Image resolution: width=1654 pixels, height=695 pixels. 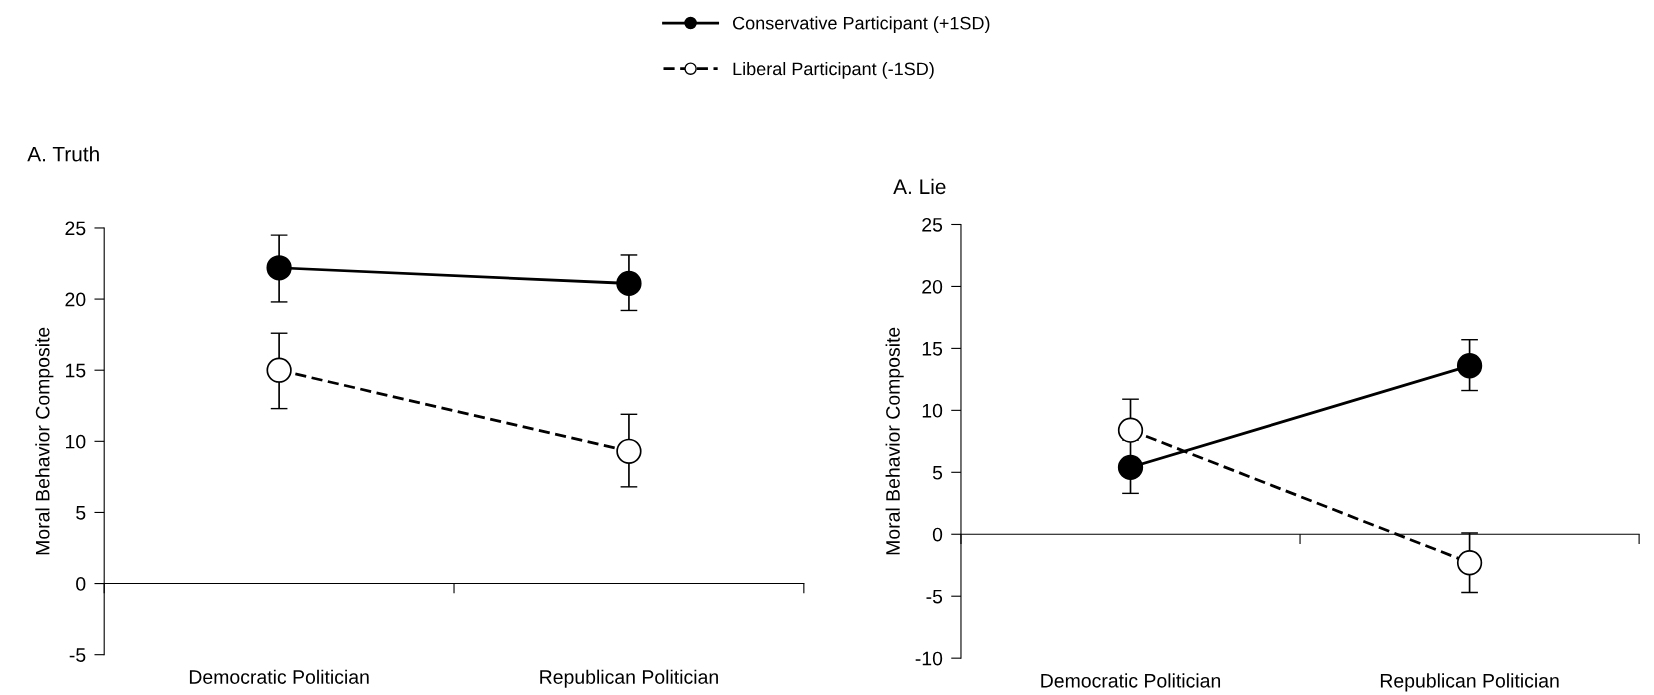 What do you see at coordinates (861, 25) in the screenshot?
I see `legend-label: Conservative Participant (+1SD)` at bounding box center [861, 25].